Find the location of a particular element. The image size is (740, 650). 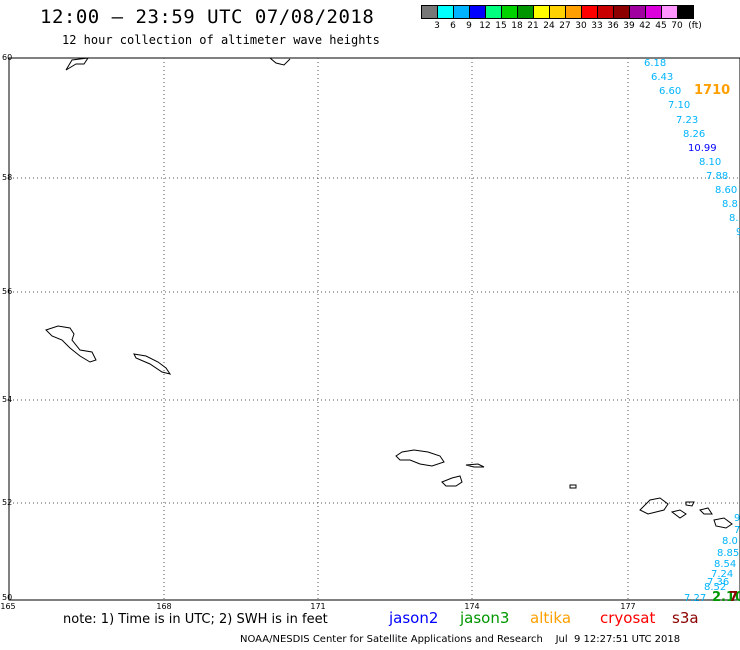

wave-height-label: 8.52 is located at coordinates (715, 587).